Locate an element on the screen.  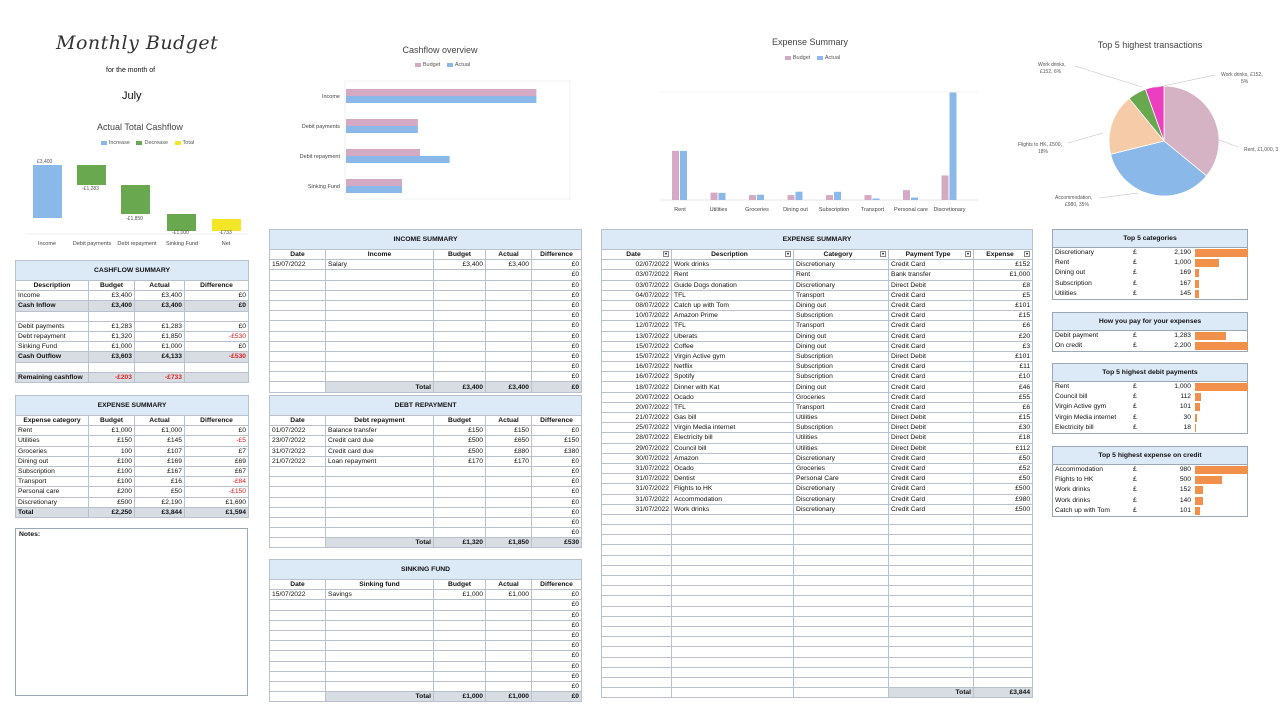
table-cell: Cash Inflow is located at coordinates (52, 306).